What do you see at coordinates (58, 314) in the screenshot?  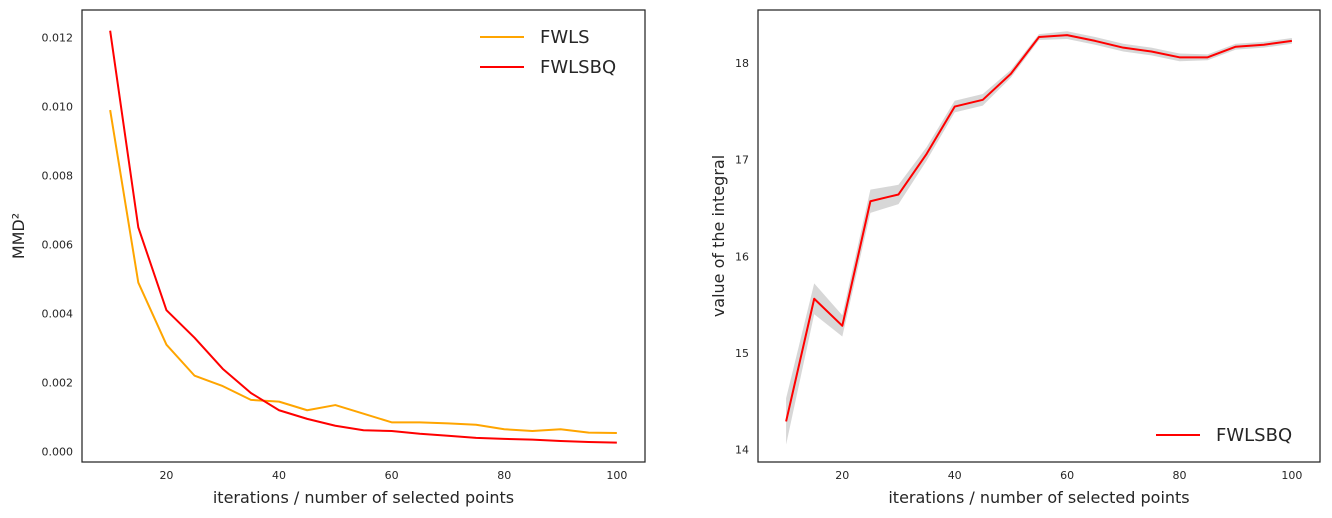 I see `y-tick-label: 0.004` at bounding box center [58, 314].